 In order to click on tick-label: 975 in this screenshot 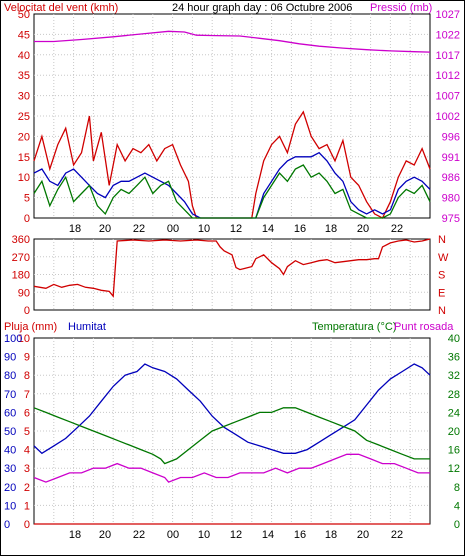, I will do `click(451, 219)`.